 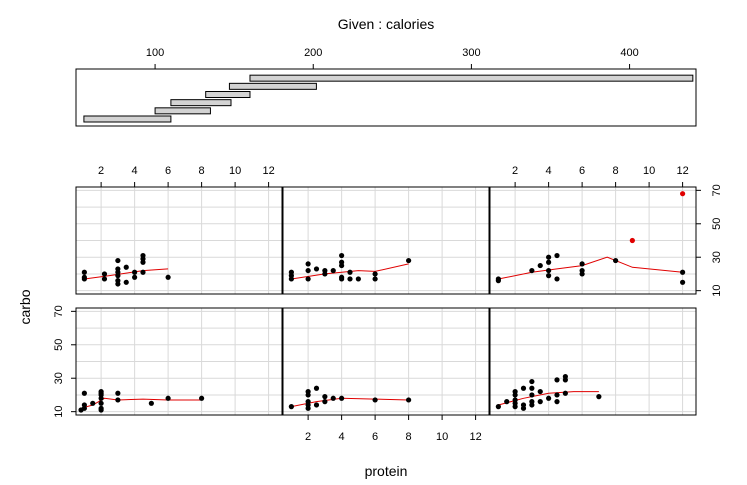 What do you see at coordinates (313, 53) in the screenshot?
I see `given-tick-label: 200` at bounding box center [313, 53].